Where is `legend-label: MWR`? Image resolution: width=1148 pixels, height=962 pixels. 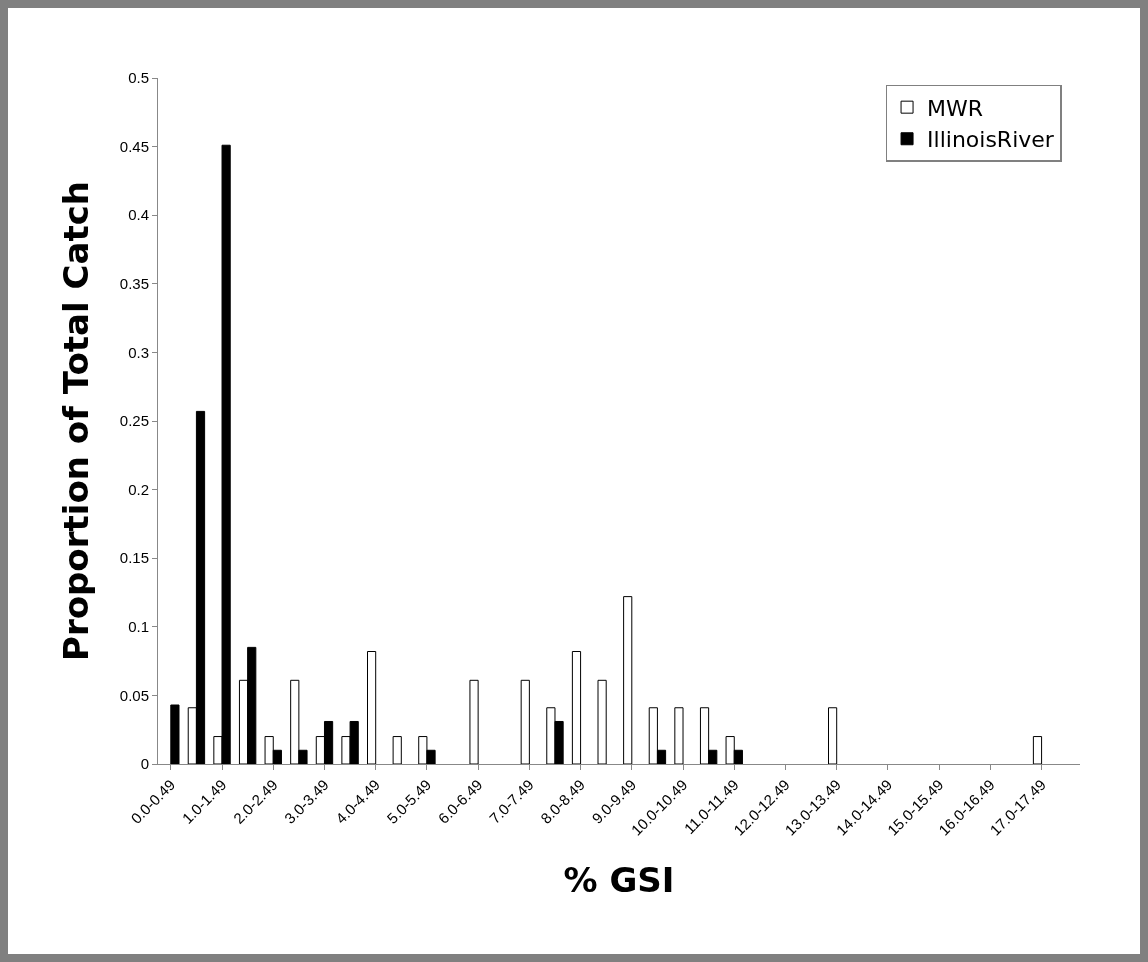
legend-label: MWR is located at coordinates (955, 108).